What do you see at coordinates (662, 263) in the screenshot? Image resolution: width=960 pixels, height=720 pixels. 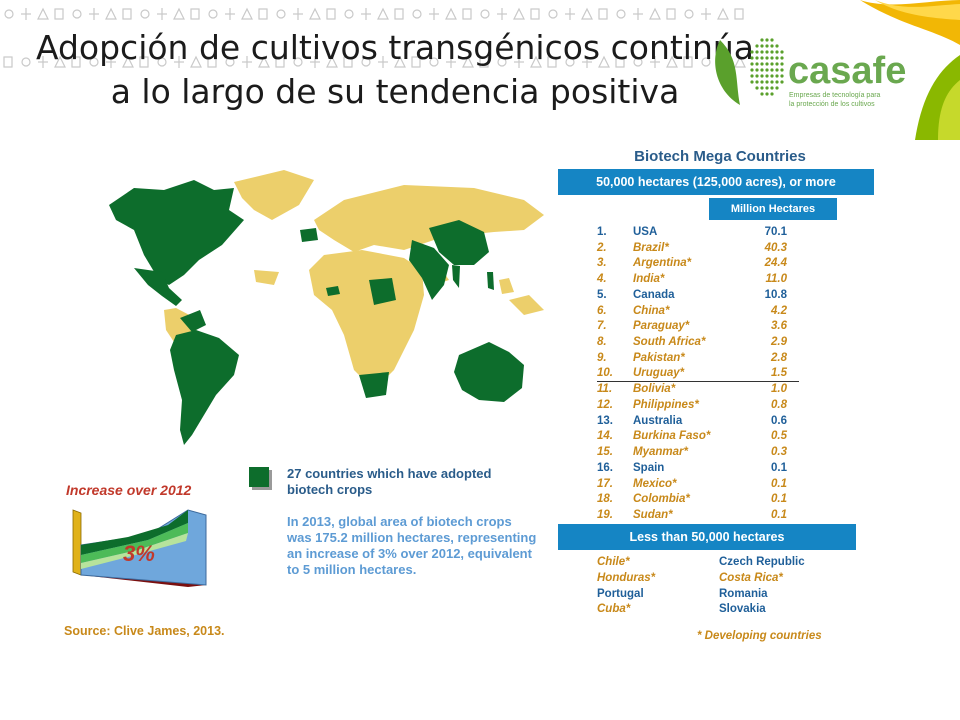 I see `row-country: Argentina*` at bounding box center [662, 263].